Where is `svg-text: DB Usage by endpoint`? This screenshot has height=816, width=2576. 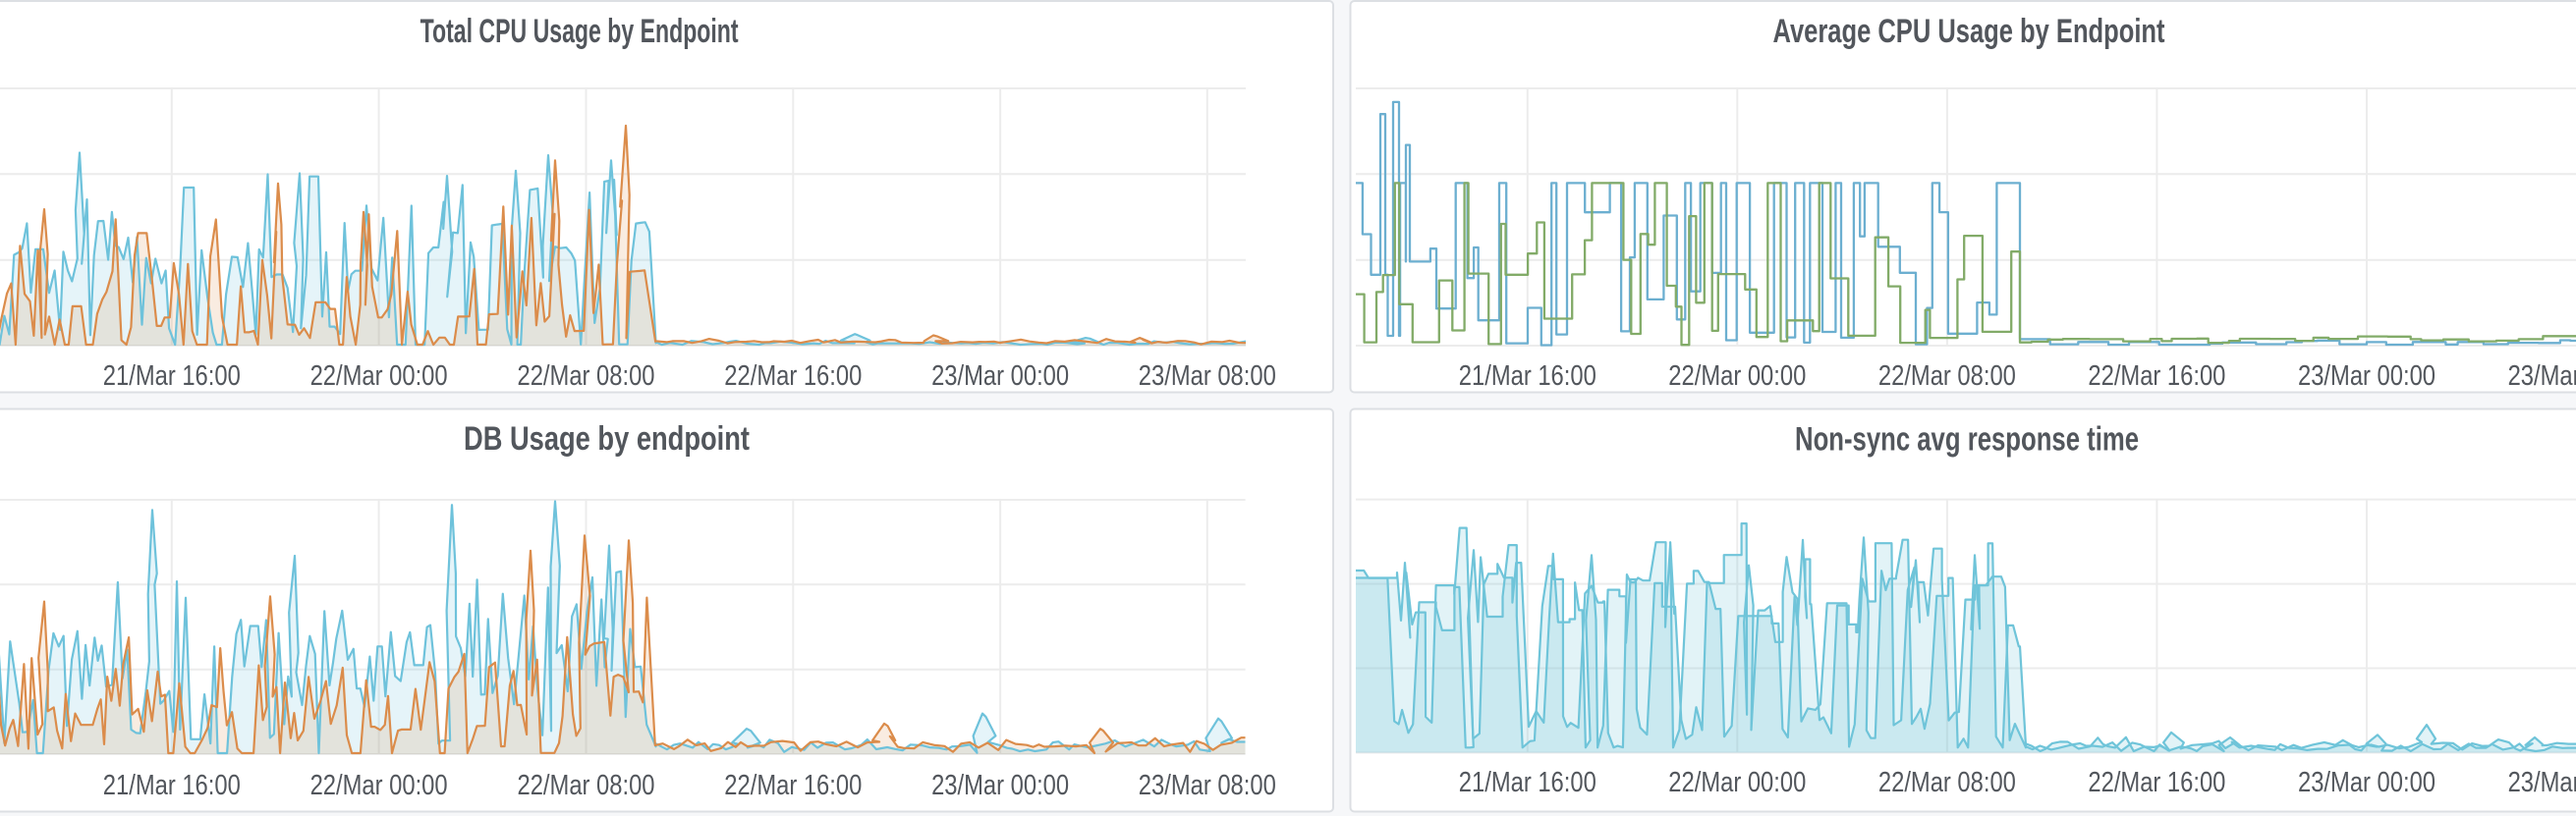
svg-text: DB Usage by endpoint is located at coordinates (607, 439).